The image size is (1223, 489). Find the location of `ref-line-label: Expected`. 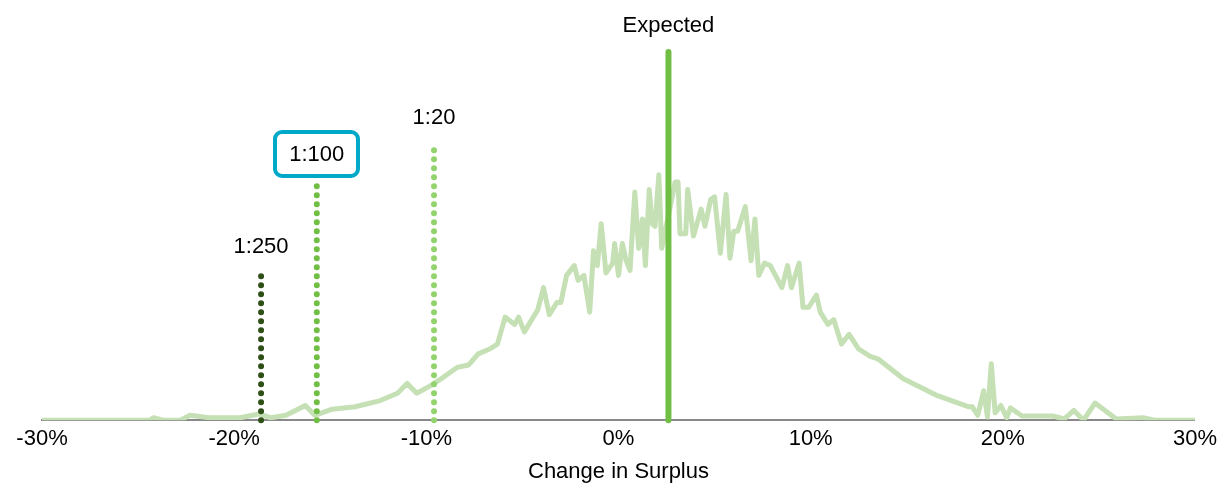

ref-line-label: Expected is located at coordinates (668, 25).